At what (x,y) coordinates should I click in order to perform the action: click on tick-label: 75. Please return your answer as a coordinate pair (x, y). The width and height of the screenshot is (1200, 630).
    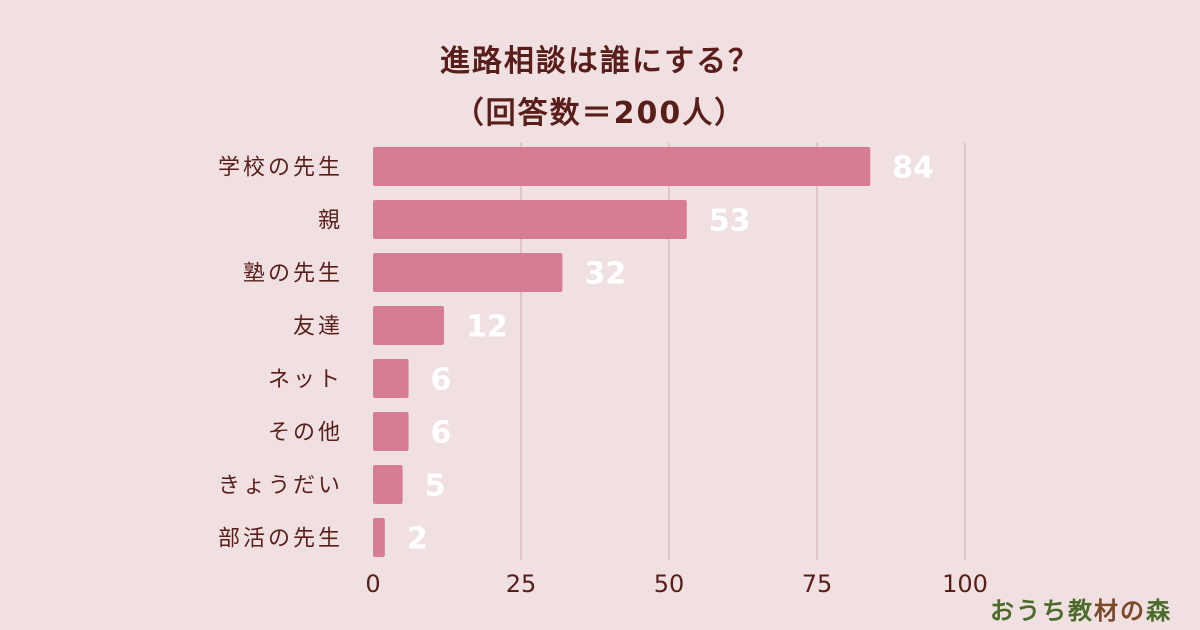
    Looking at the image, I should click on (817, 584).